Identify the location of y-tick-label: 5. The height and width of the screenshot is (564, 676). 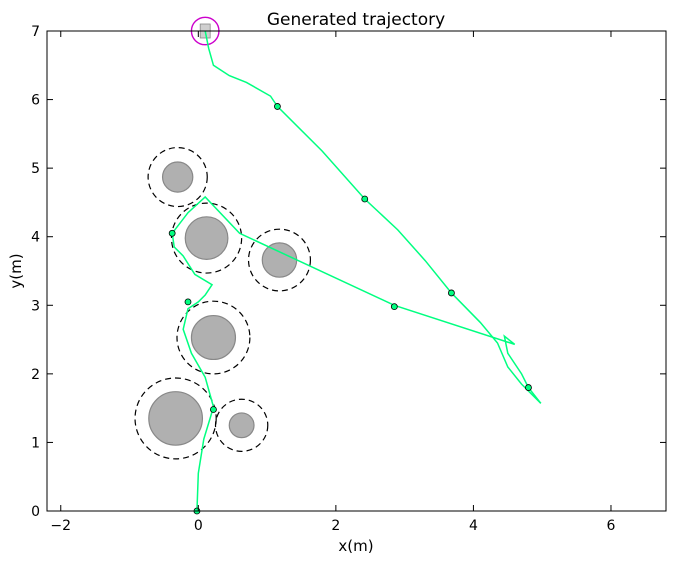
(35, 169).